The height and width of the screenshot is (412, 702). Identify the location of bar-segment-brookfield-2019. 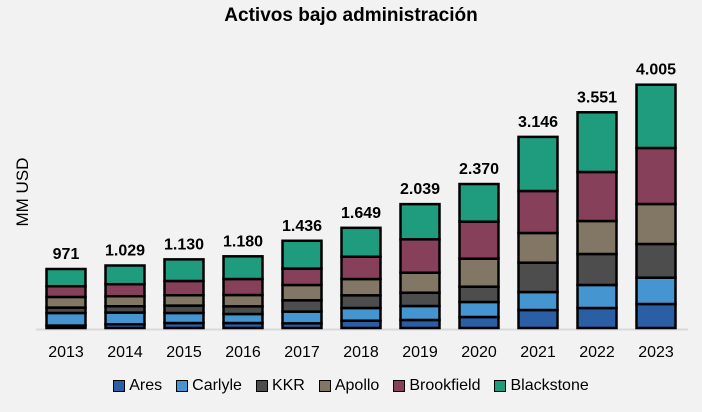
(420, 256).